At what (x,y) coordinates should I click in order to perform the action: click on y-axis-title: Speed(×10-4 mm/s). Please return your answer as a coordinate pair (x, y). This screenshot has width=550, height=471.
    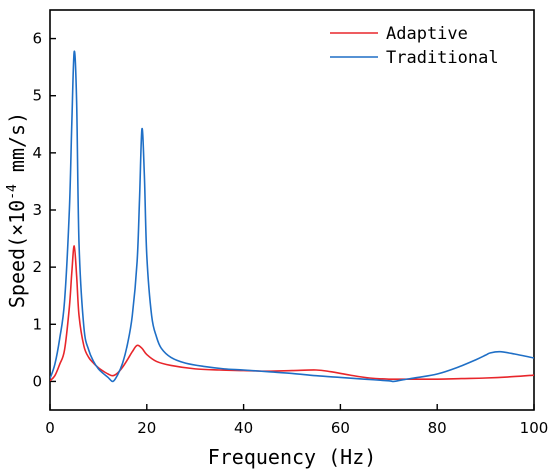
    Looking at the image, I should click on (17, 210).